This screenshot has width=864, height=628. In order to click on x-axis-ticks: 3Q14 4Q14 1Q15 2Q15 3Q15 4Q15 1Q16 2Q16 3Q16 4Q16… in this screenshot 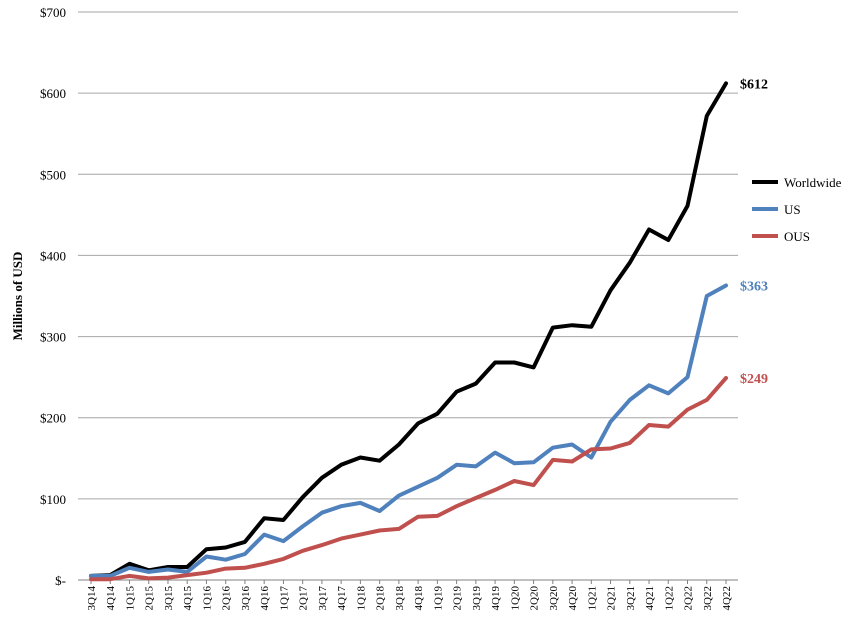, I will do `click(409, 595)`.